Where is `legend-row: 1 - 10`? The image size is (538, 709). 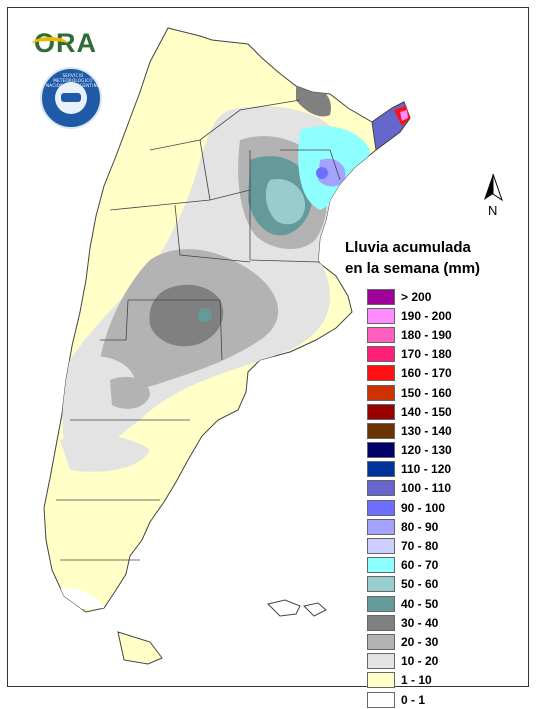 legend-row: 1 - 10 is located at coordinates (409, 680).